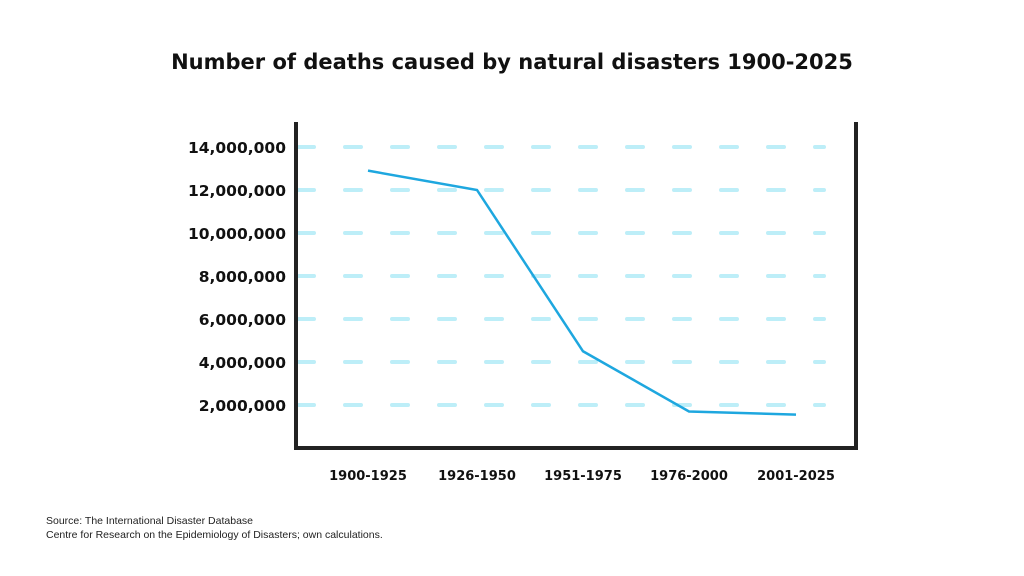  I want to click on x-tick-label: 1900-1925, so click(368, 476).